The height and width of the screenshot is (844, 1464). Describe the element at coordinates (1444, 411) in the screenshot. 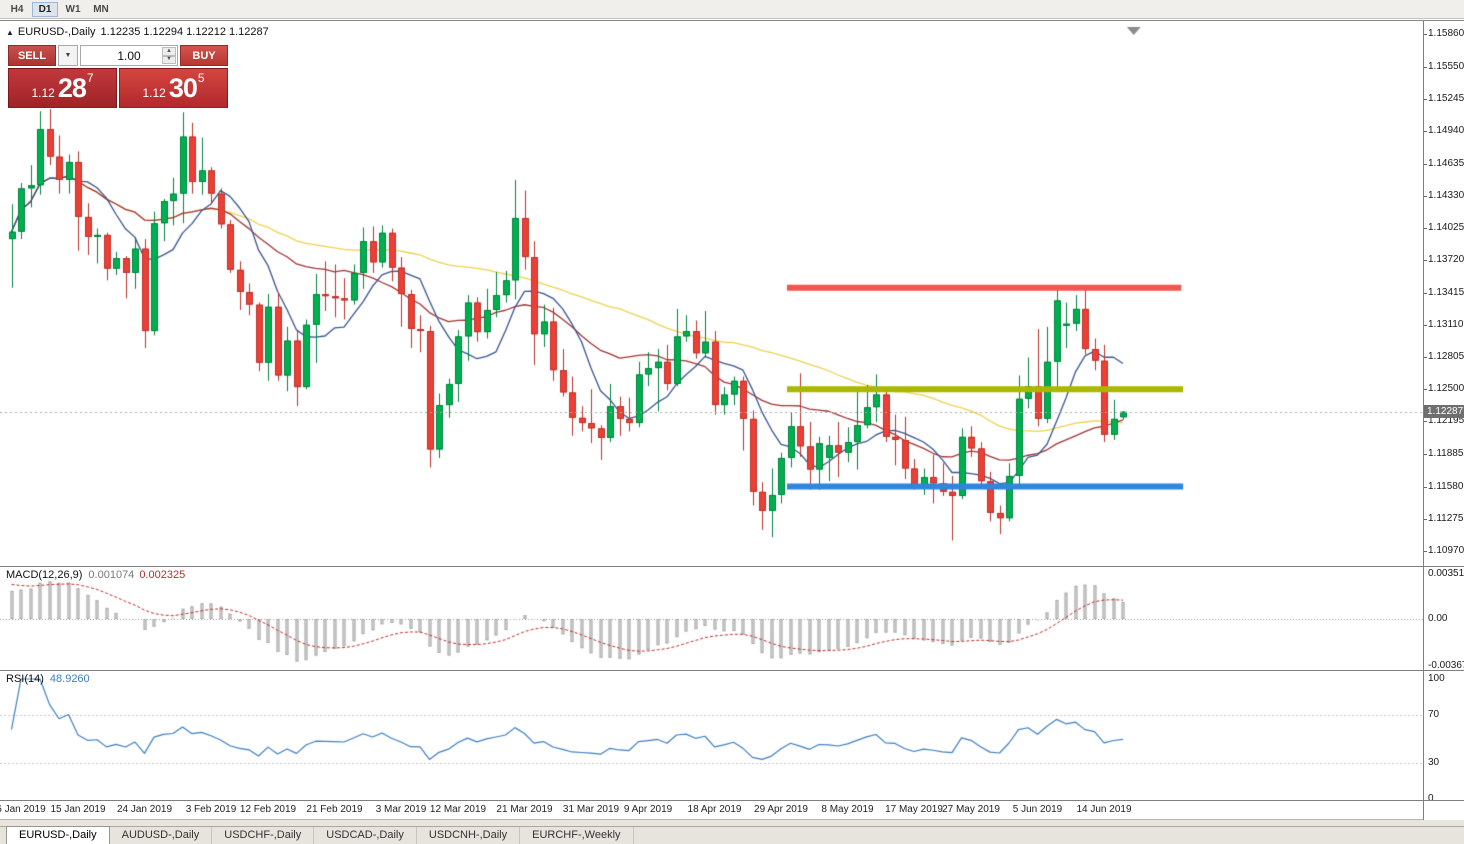

I see `current-price-tag: 1.12287` at that location.